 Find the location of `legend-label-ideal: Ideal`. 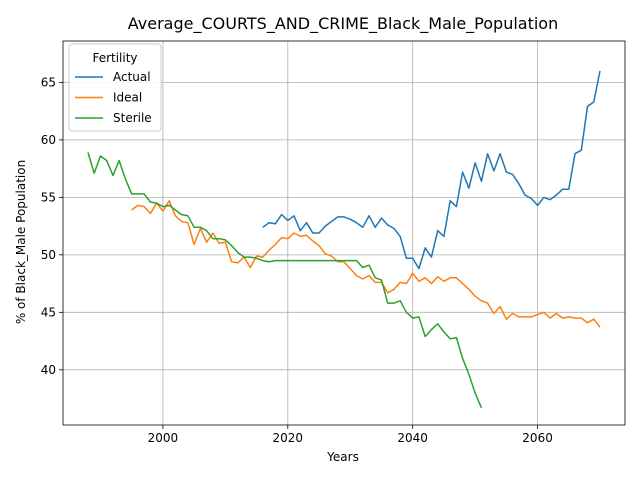

legend-label-ideal: Ideal is located at coordinates (127, 98).